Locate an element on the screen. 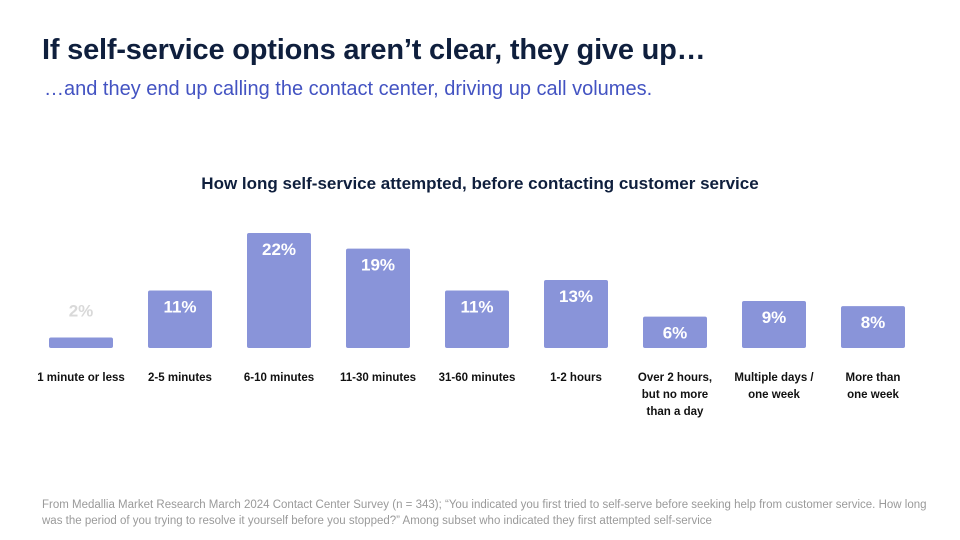 This screenshot has width=960, height=540. data-label-5: 13% is located at coordinates (576, 296).